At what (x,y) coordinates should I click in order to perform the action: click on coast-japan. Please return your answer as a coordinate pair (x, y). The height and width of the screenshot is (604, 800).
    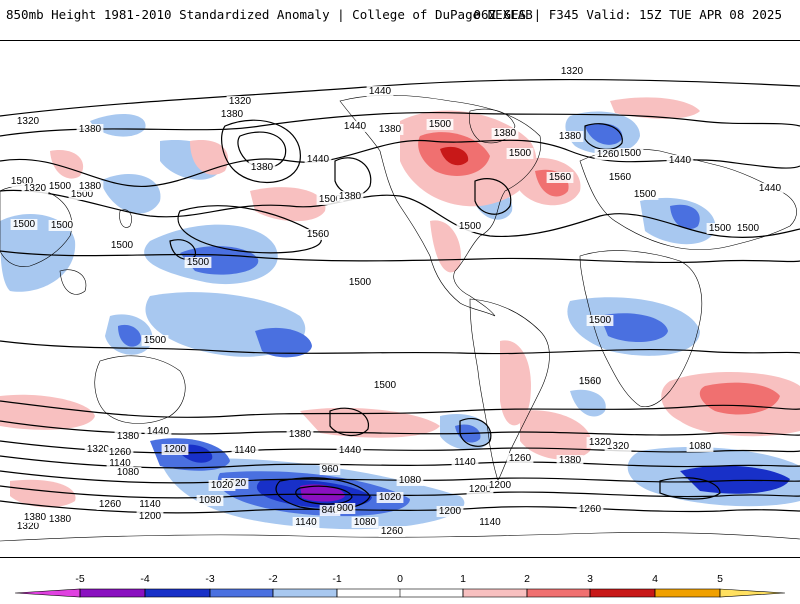
    Looking at the image, I should click on (125, 218).